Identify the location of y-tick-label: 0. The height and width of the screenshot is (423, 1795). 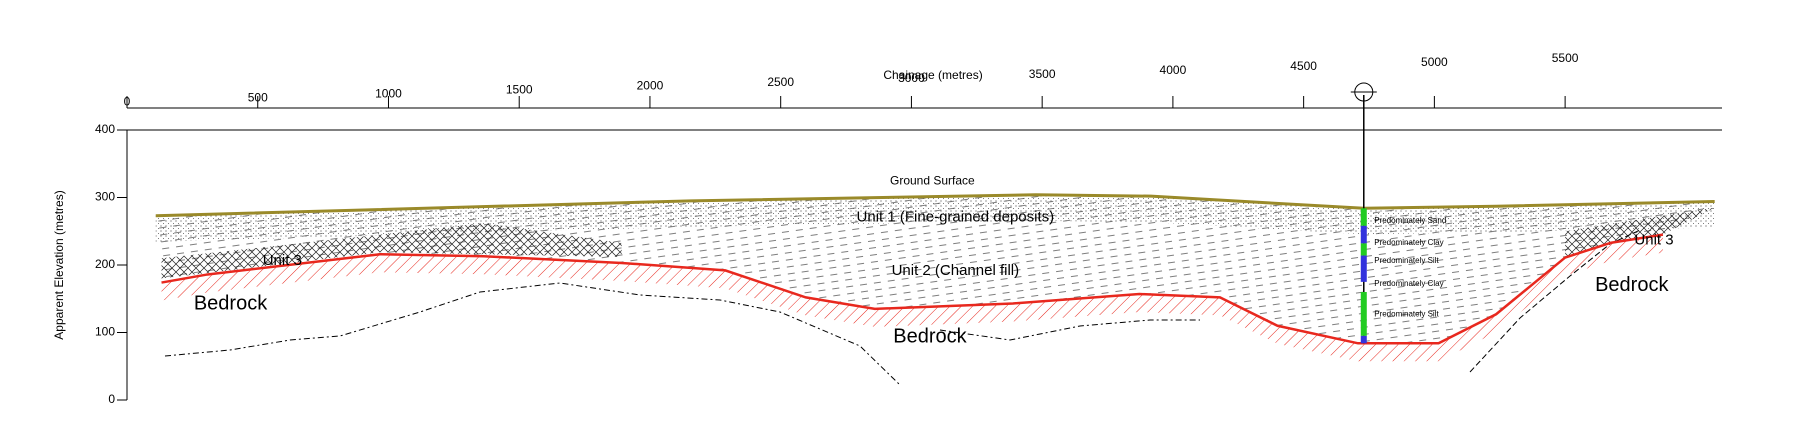
(111, 399).